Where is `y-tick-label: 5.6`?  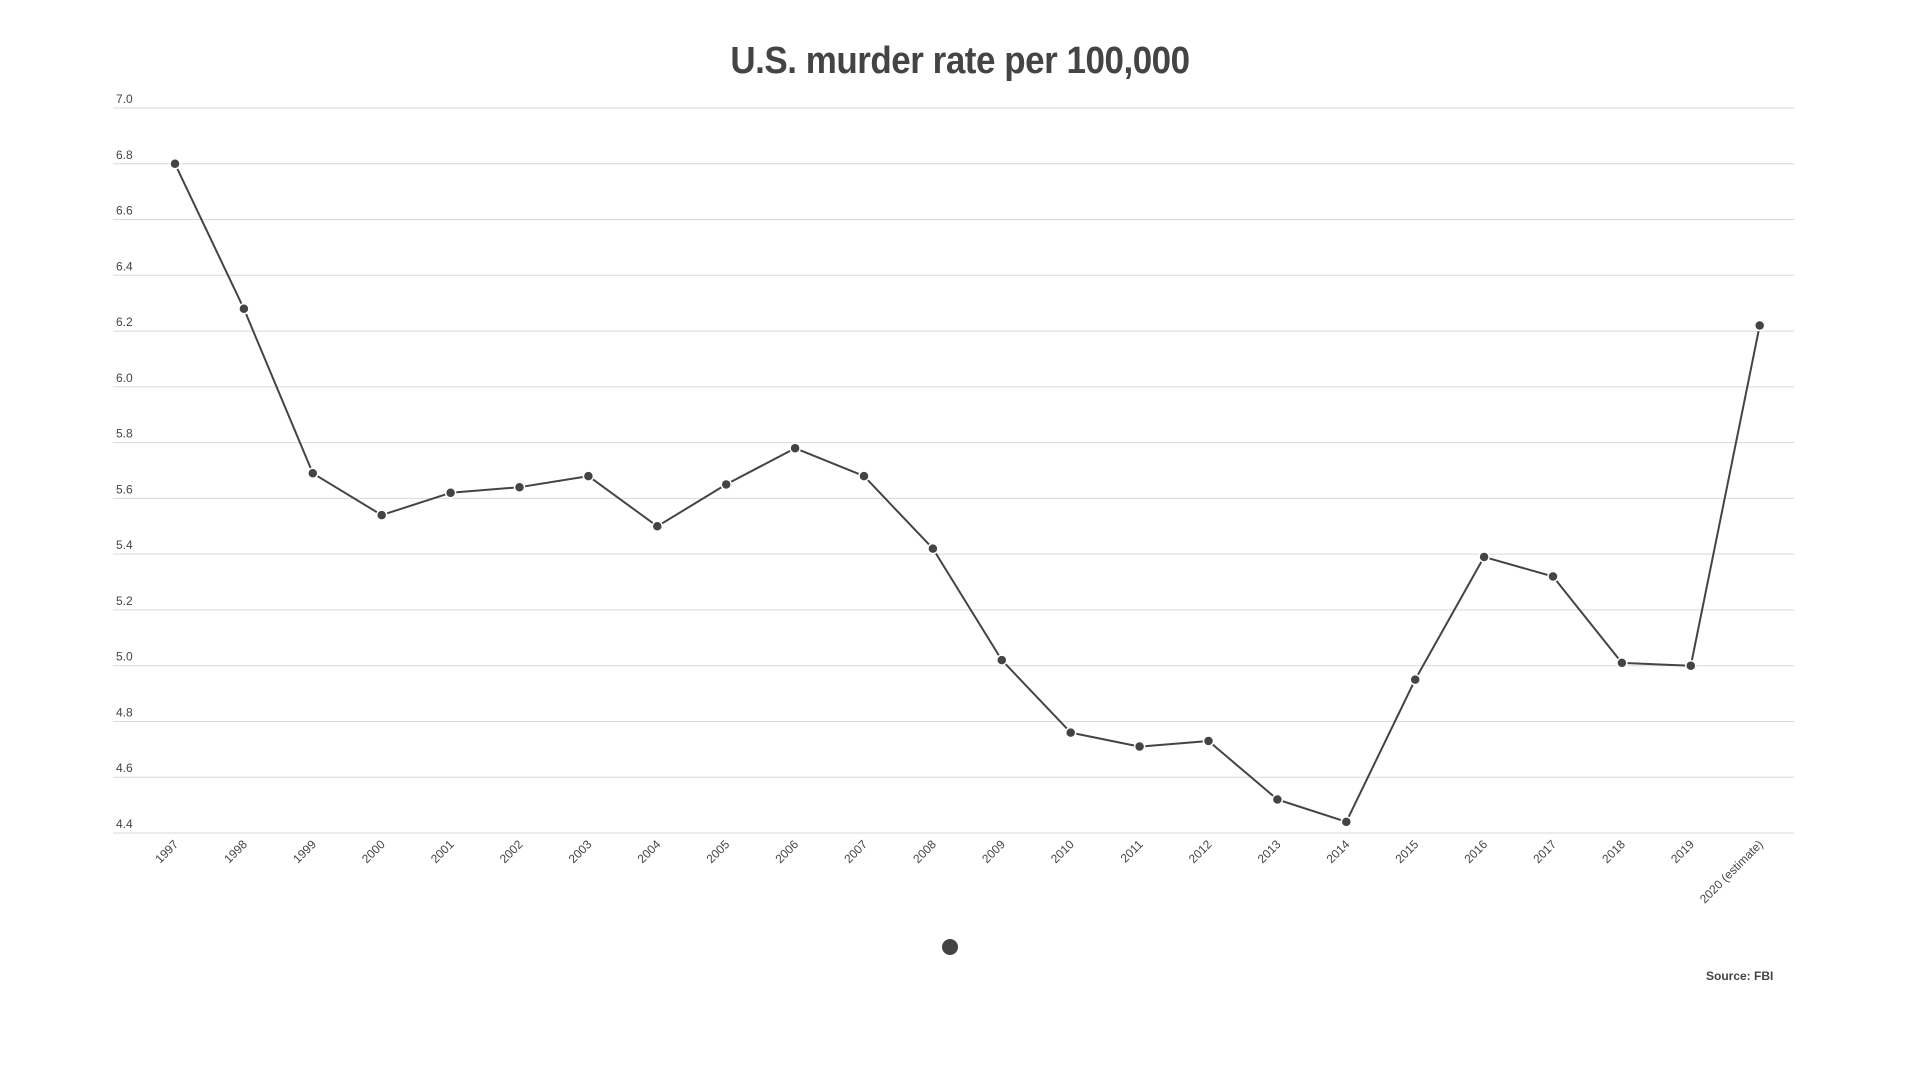 y-tick-label: 5.6 is located at coordinates (124, 489).